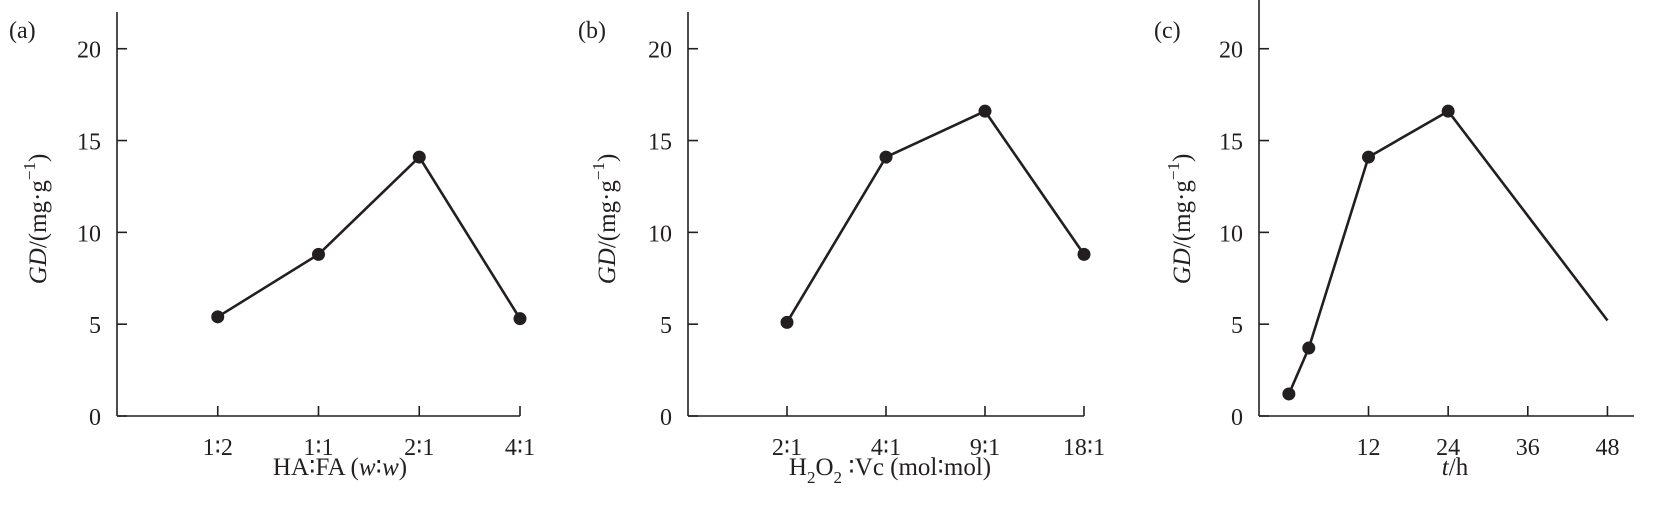 This screenshot has height=522, width=1664. What do you see at coordinates (1167, 31) in the screenshot?
I see `panel-label: (c)` at bounding box center [1167, 31].